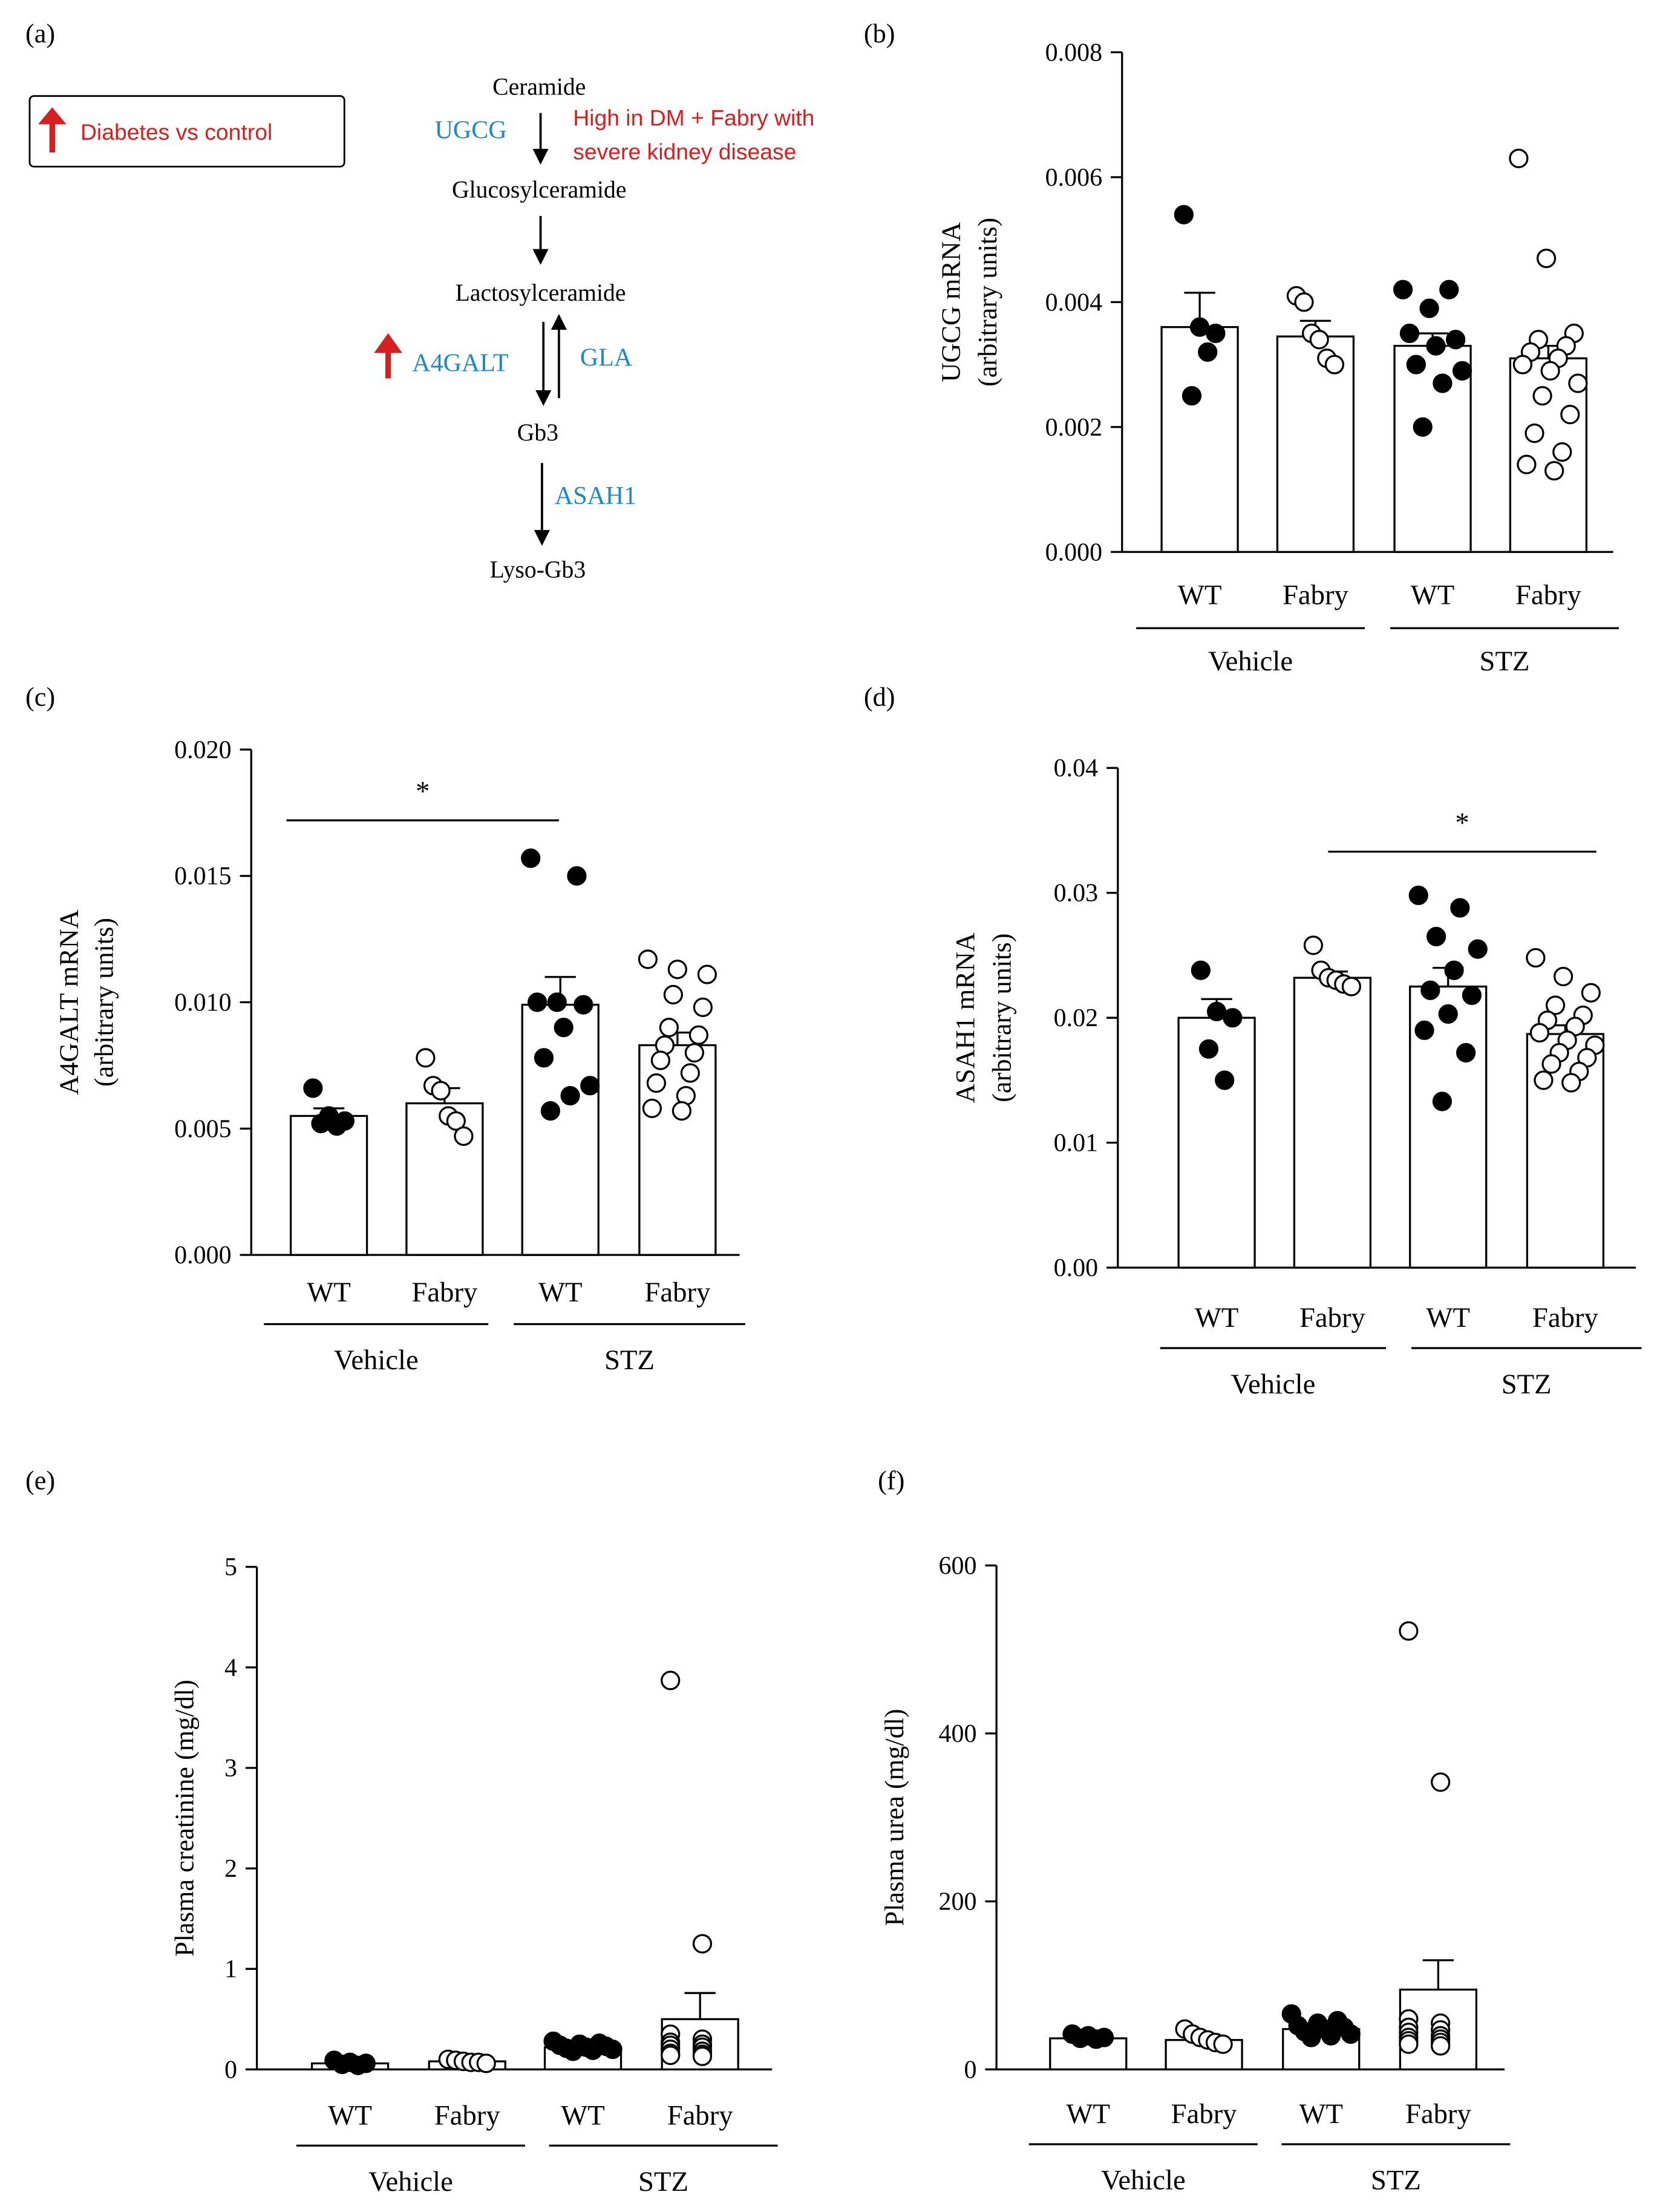  Describe the element at coordinates (202, 1255) in the screenshot. I see `y-tick-label: 0.000` at that location.